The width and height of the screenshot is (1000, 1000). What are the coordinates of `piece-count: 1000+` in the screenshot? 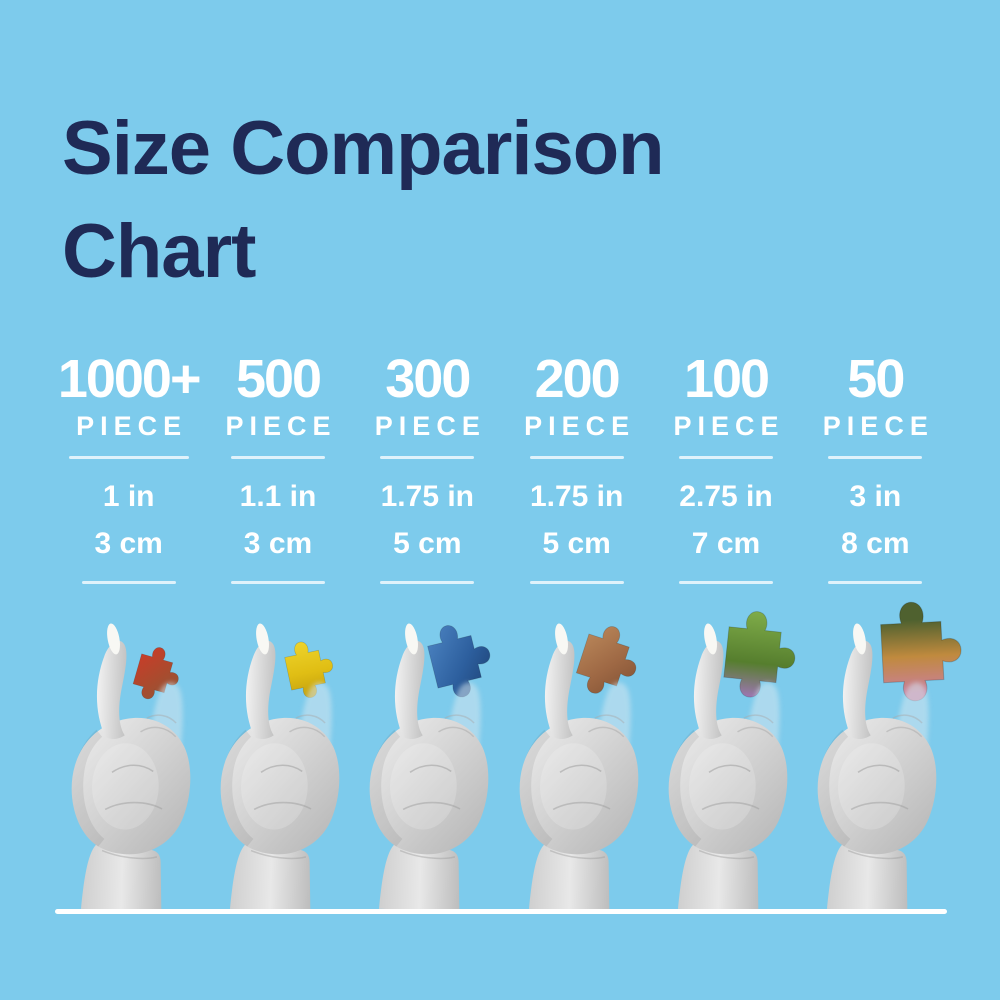 It's located at (129, 379).